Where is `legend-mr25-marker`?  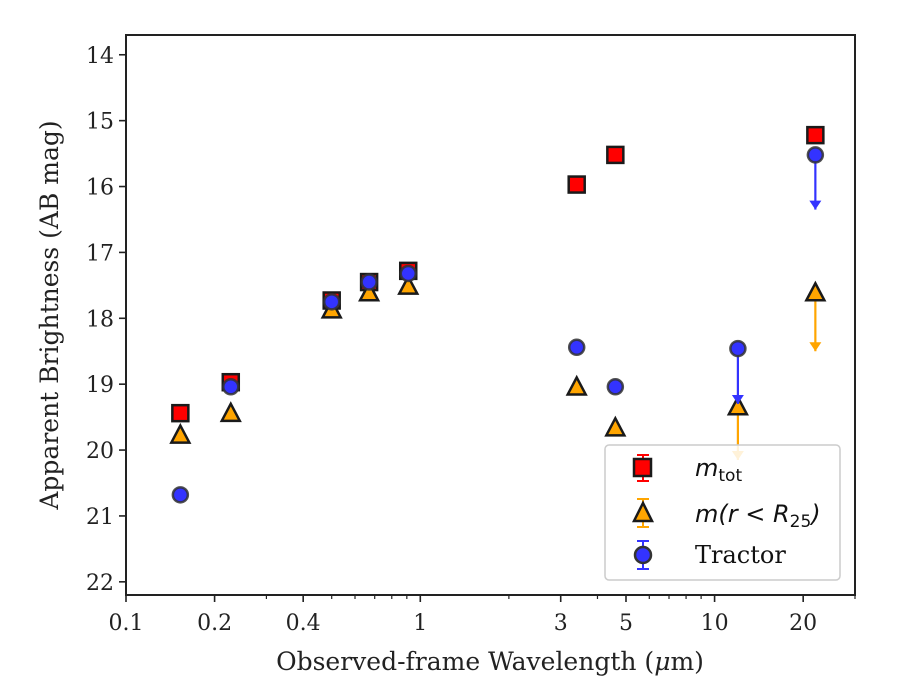 legend-mr25-marker is located at coordinates (643, 511).